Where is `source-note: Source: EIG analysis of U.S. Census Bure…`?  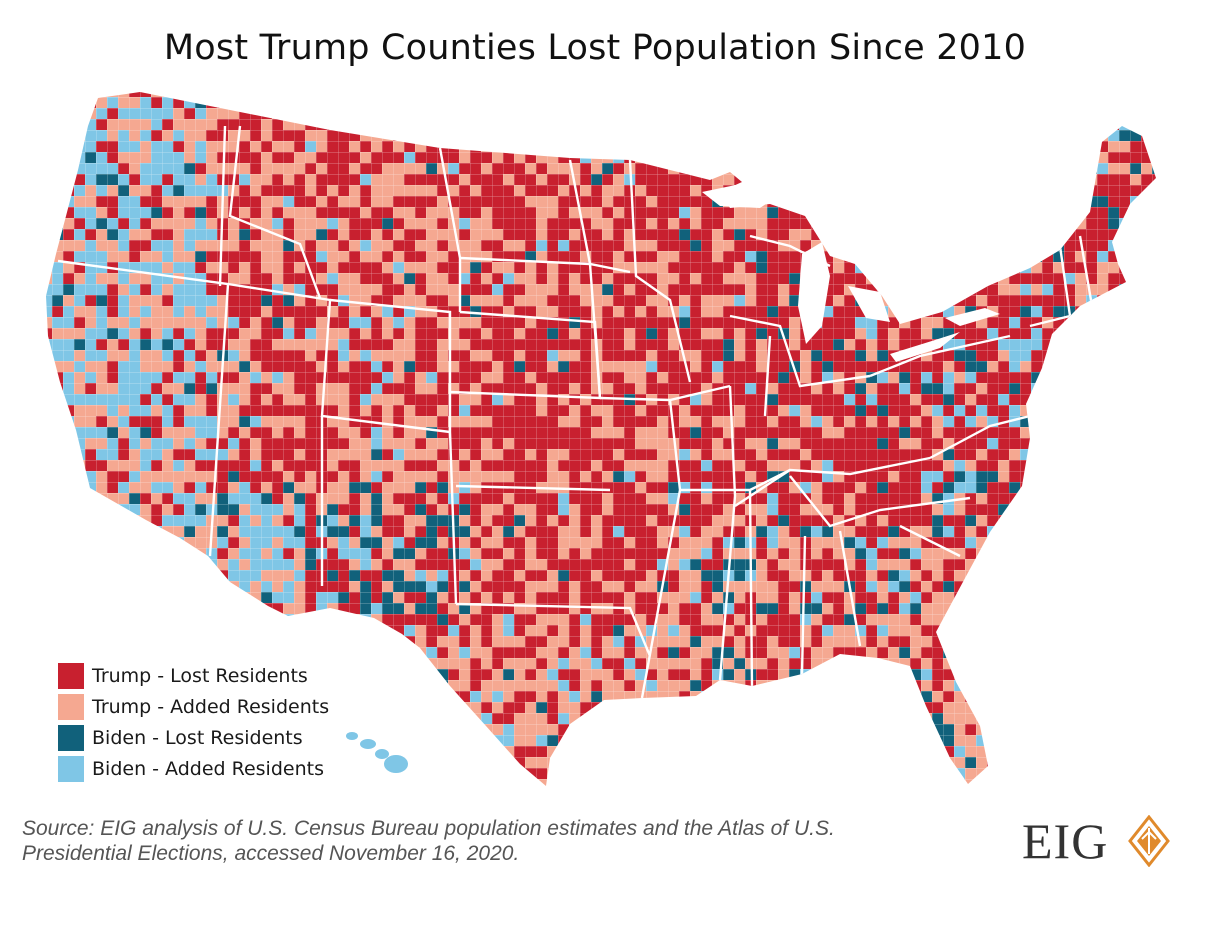 source-note: Source: EIG analysis of U.S. Census Bure… is located at coordinates (428, 841).